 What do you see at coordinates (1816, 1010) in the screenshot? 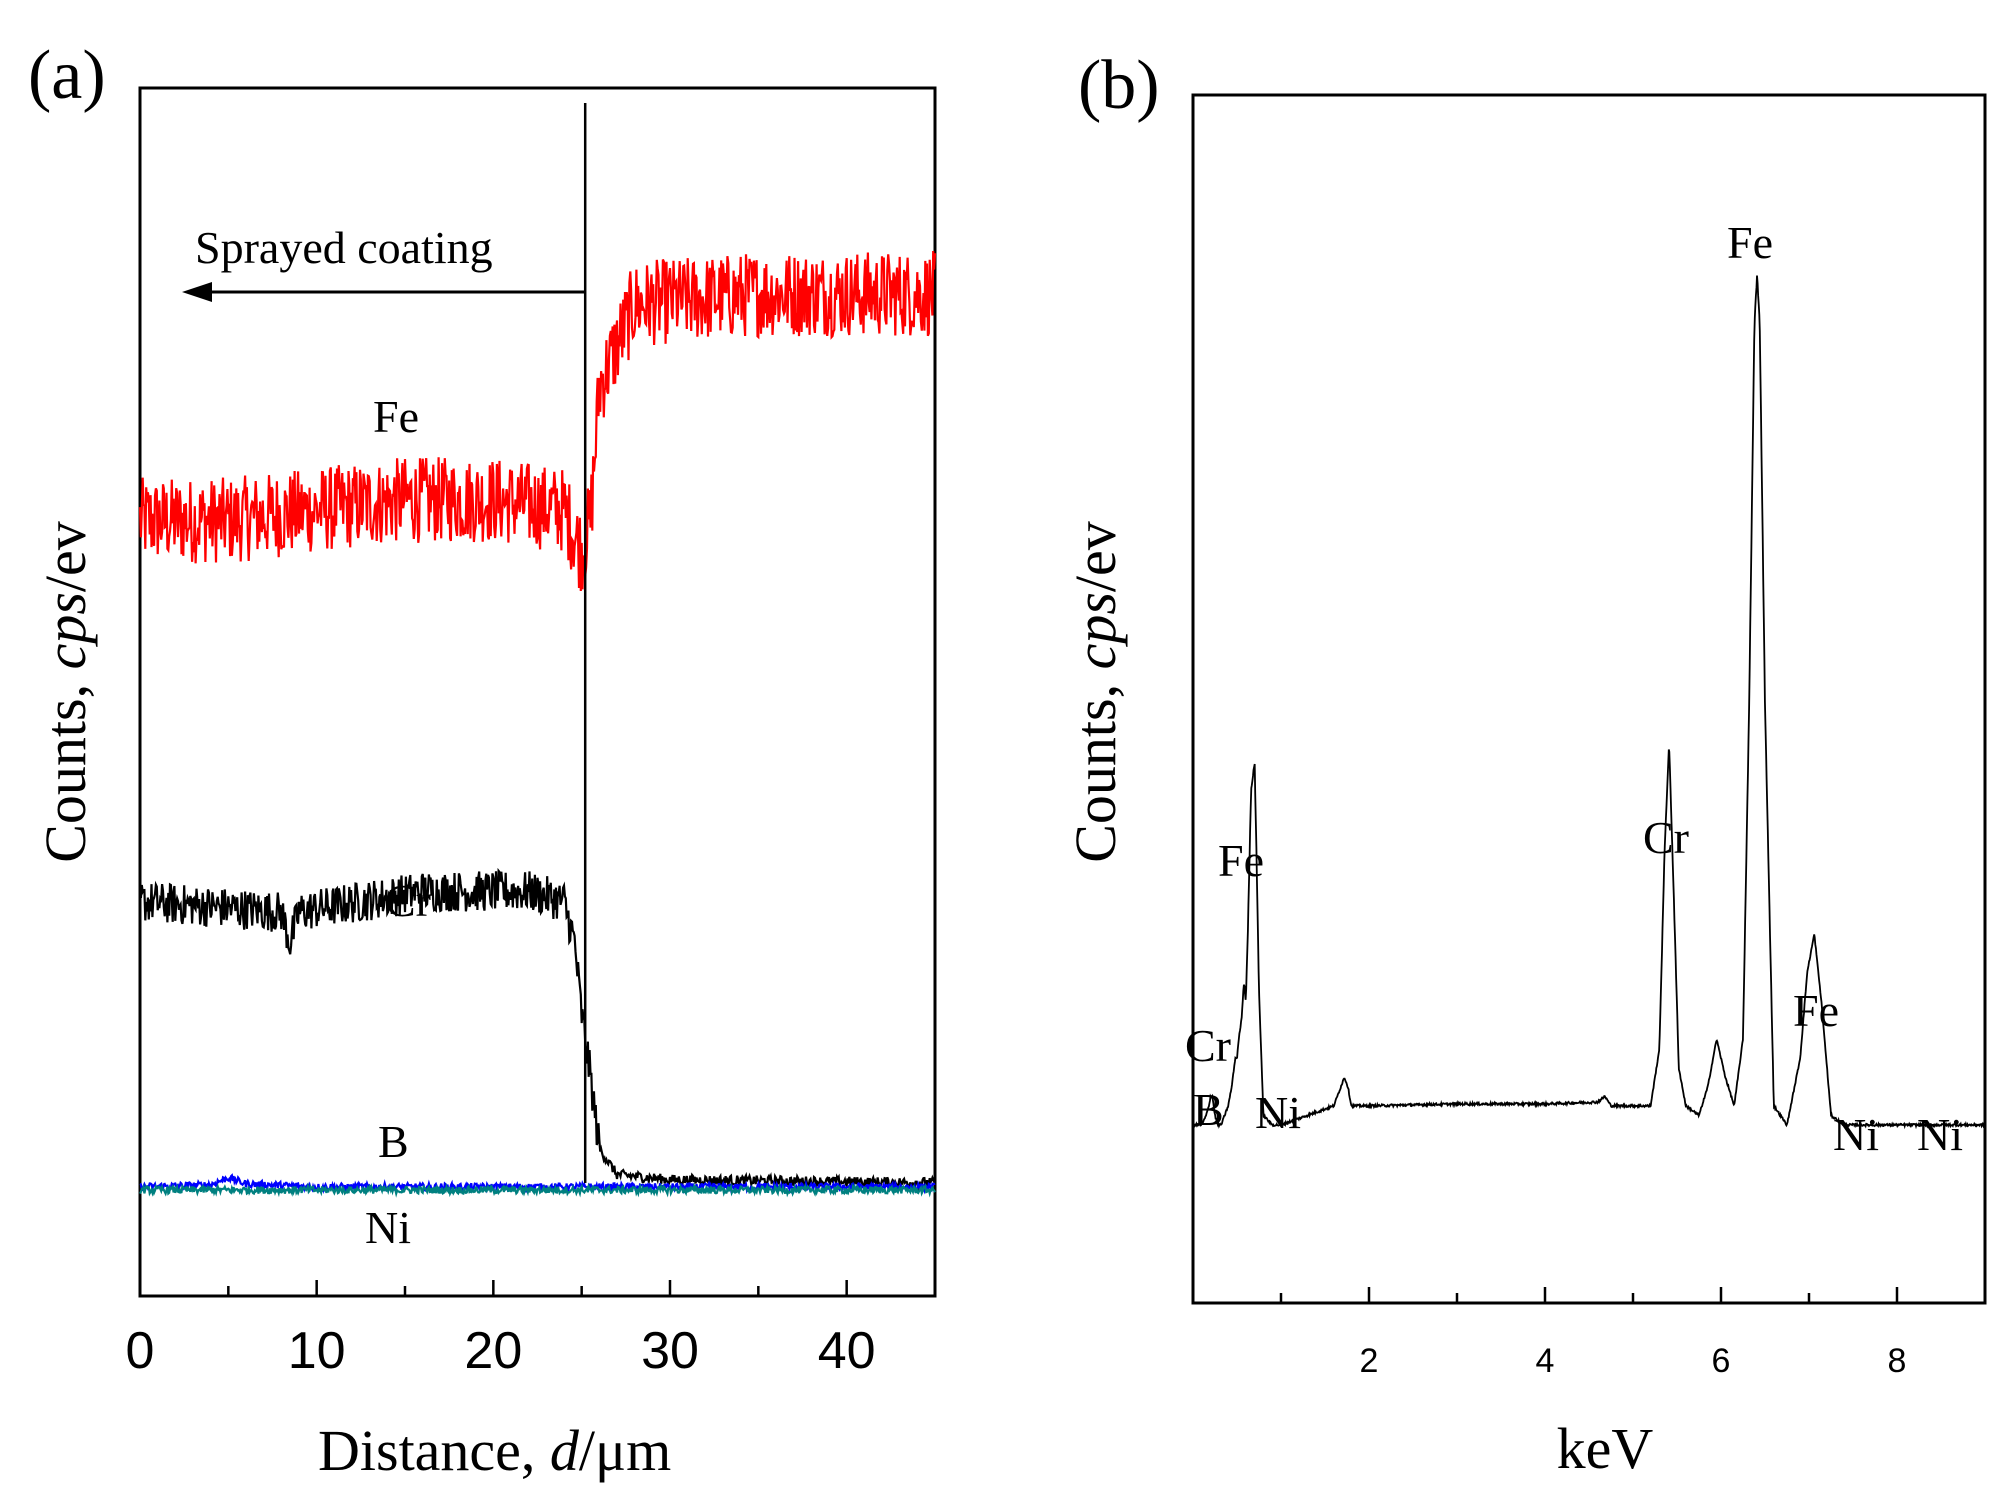
I see `peak-label-fe-kb: Fe` at bounding box center [1816, 1010].